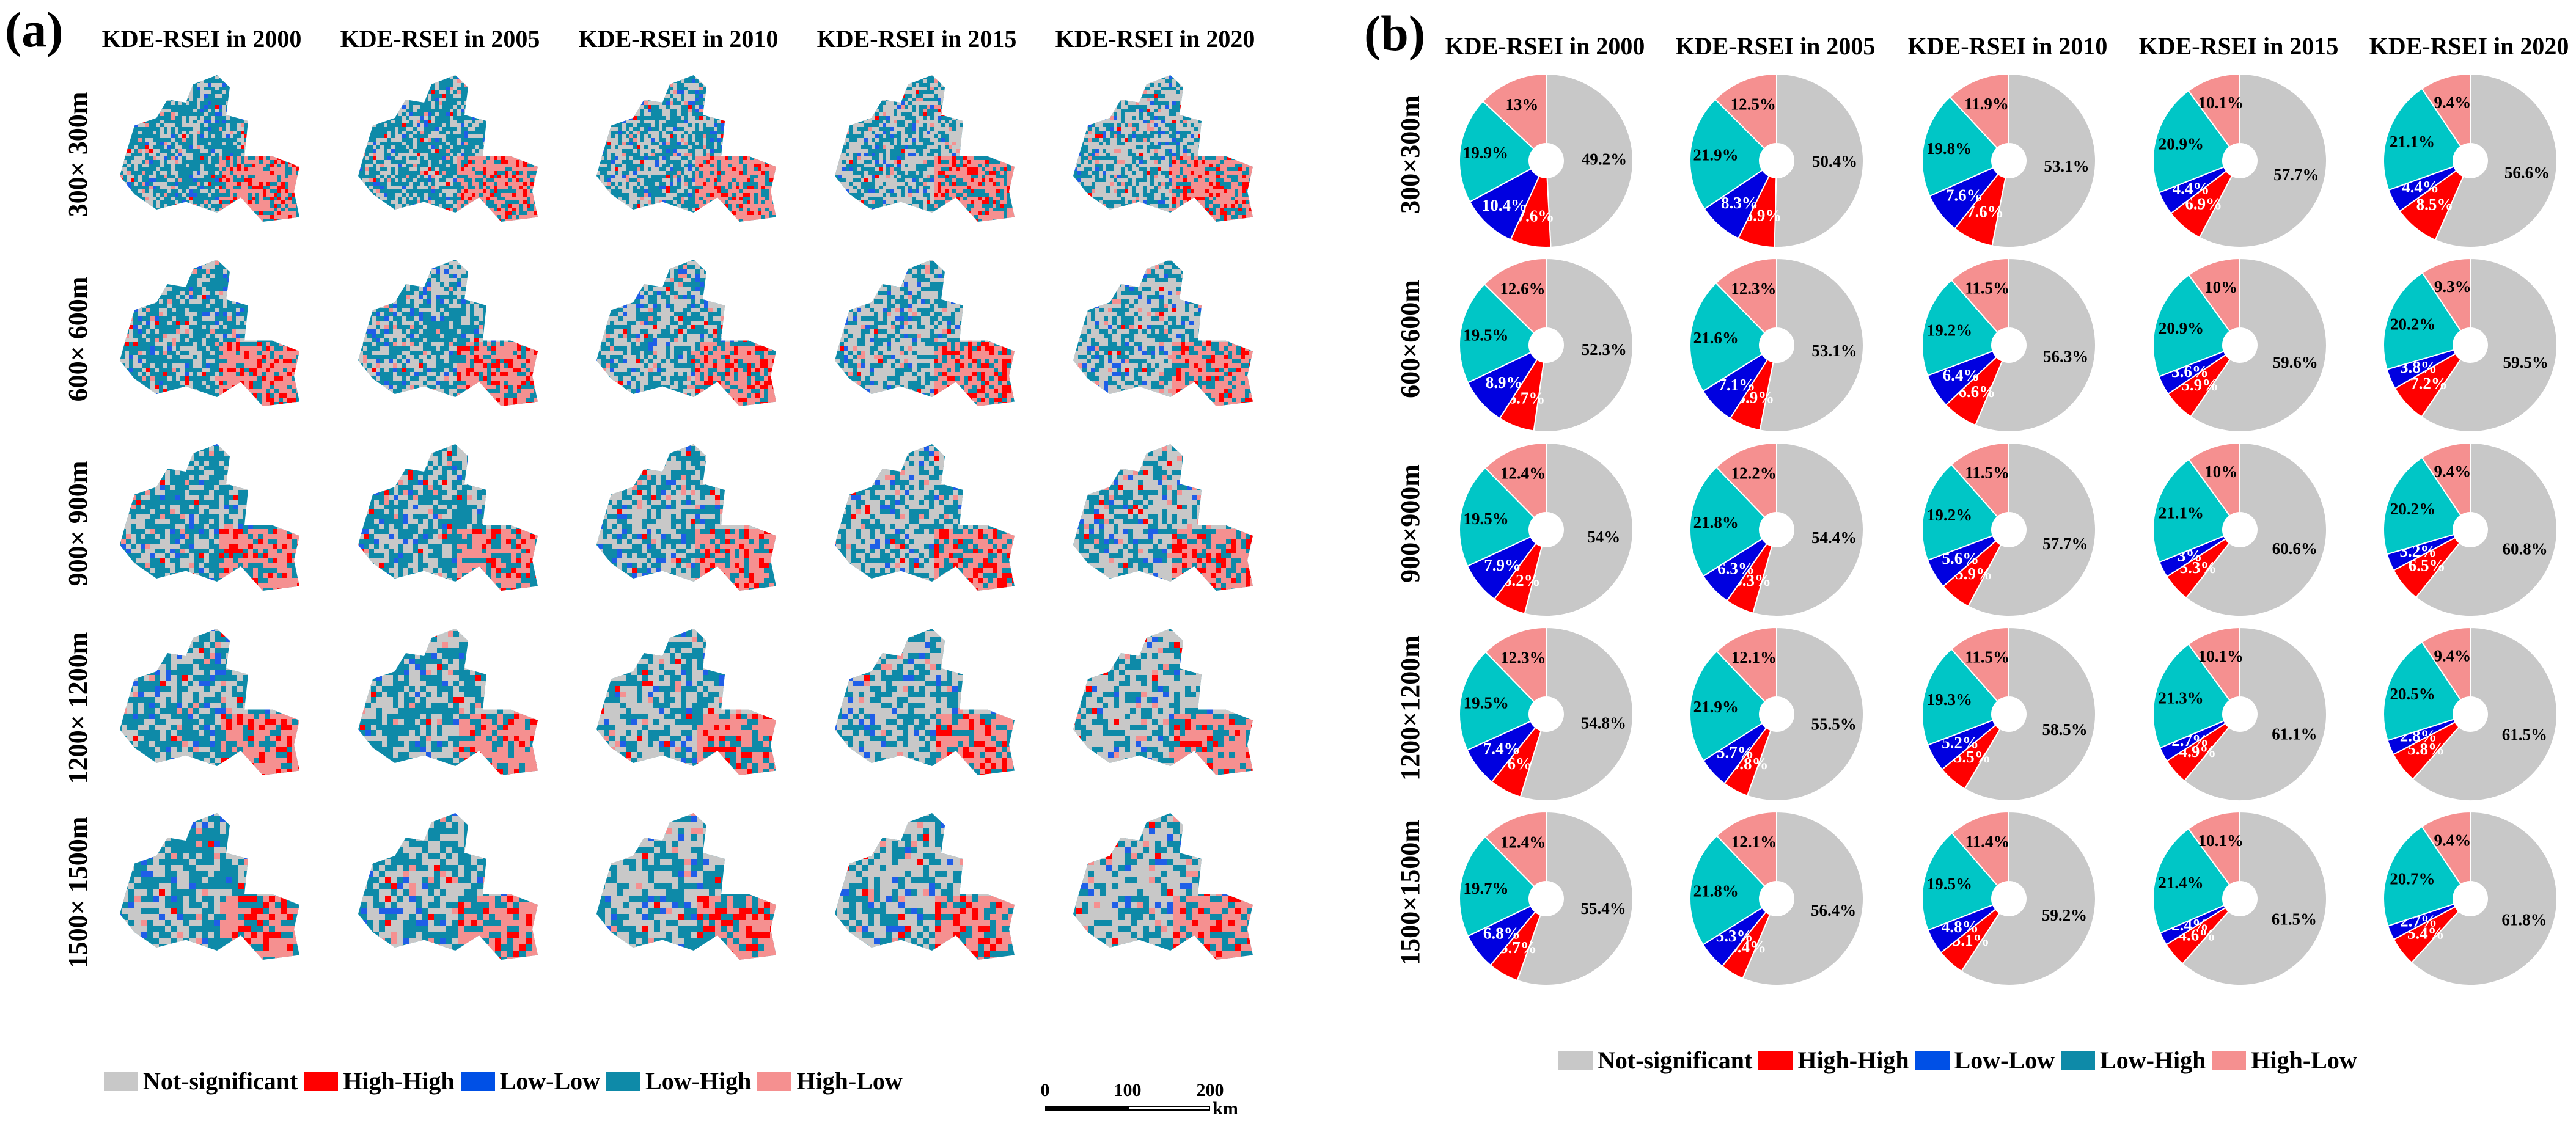 The height and width of the screenshot is (1121, 2576). What do you see at coordinates (1546, 713) in the screenshot?
I see `donut-1200×1200m-2000: 54.8%6%7.4%19.5%12.3%` at bounding box center [1546, 713].